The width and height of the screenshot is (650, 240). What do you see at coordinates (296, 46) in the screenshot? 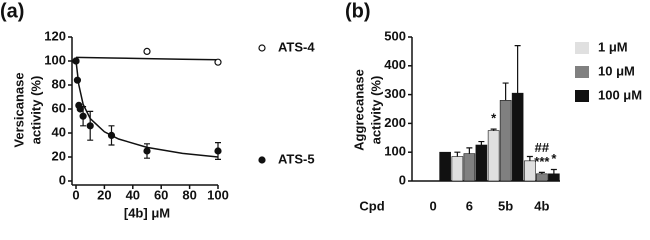
I see `legend-label: ATS-4` at bounding box center [296, 46].